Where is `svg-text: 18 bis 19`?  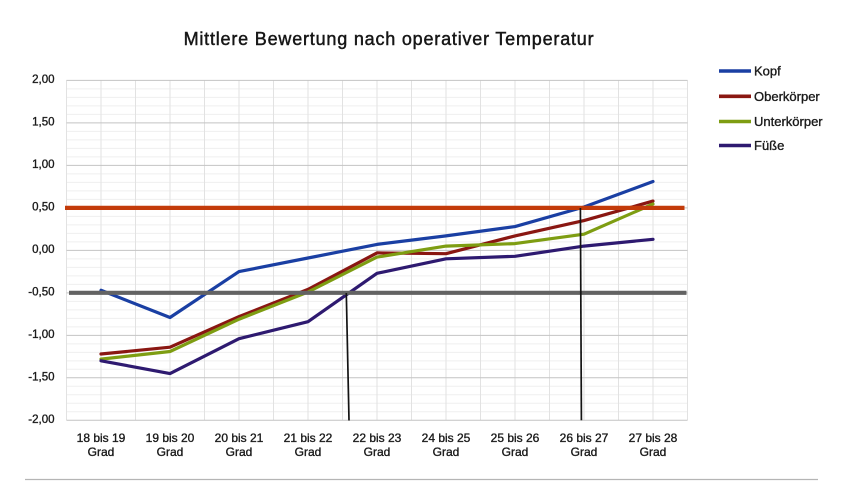
svg-text: 18 bis 19 is located at coordinates (101, 438).